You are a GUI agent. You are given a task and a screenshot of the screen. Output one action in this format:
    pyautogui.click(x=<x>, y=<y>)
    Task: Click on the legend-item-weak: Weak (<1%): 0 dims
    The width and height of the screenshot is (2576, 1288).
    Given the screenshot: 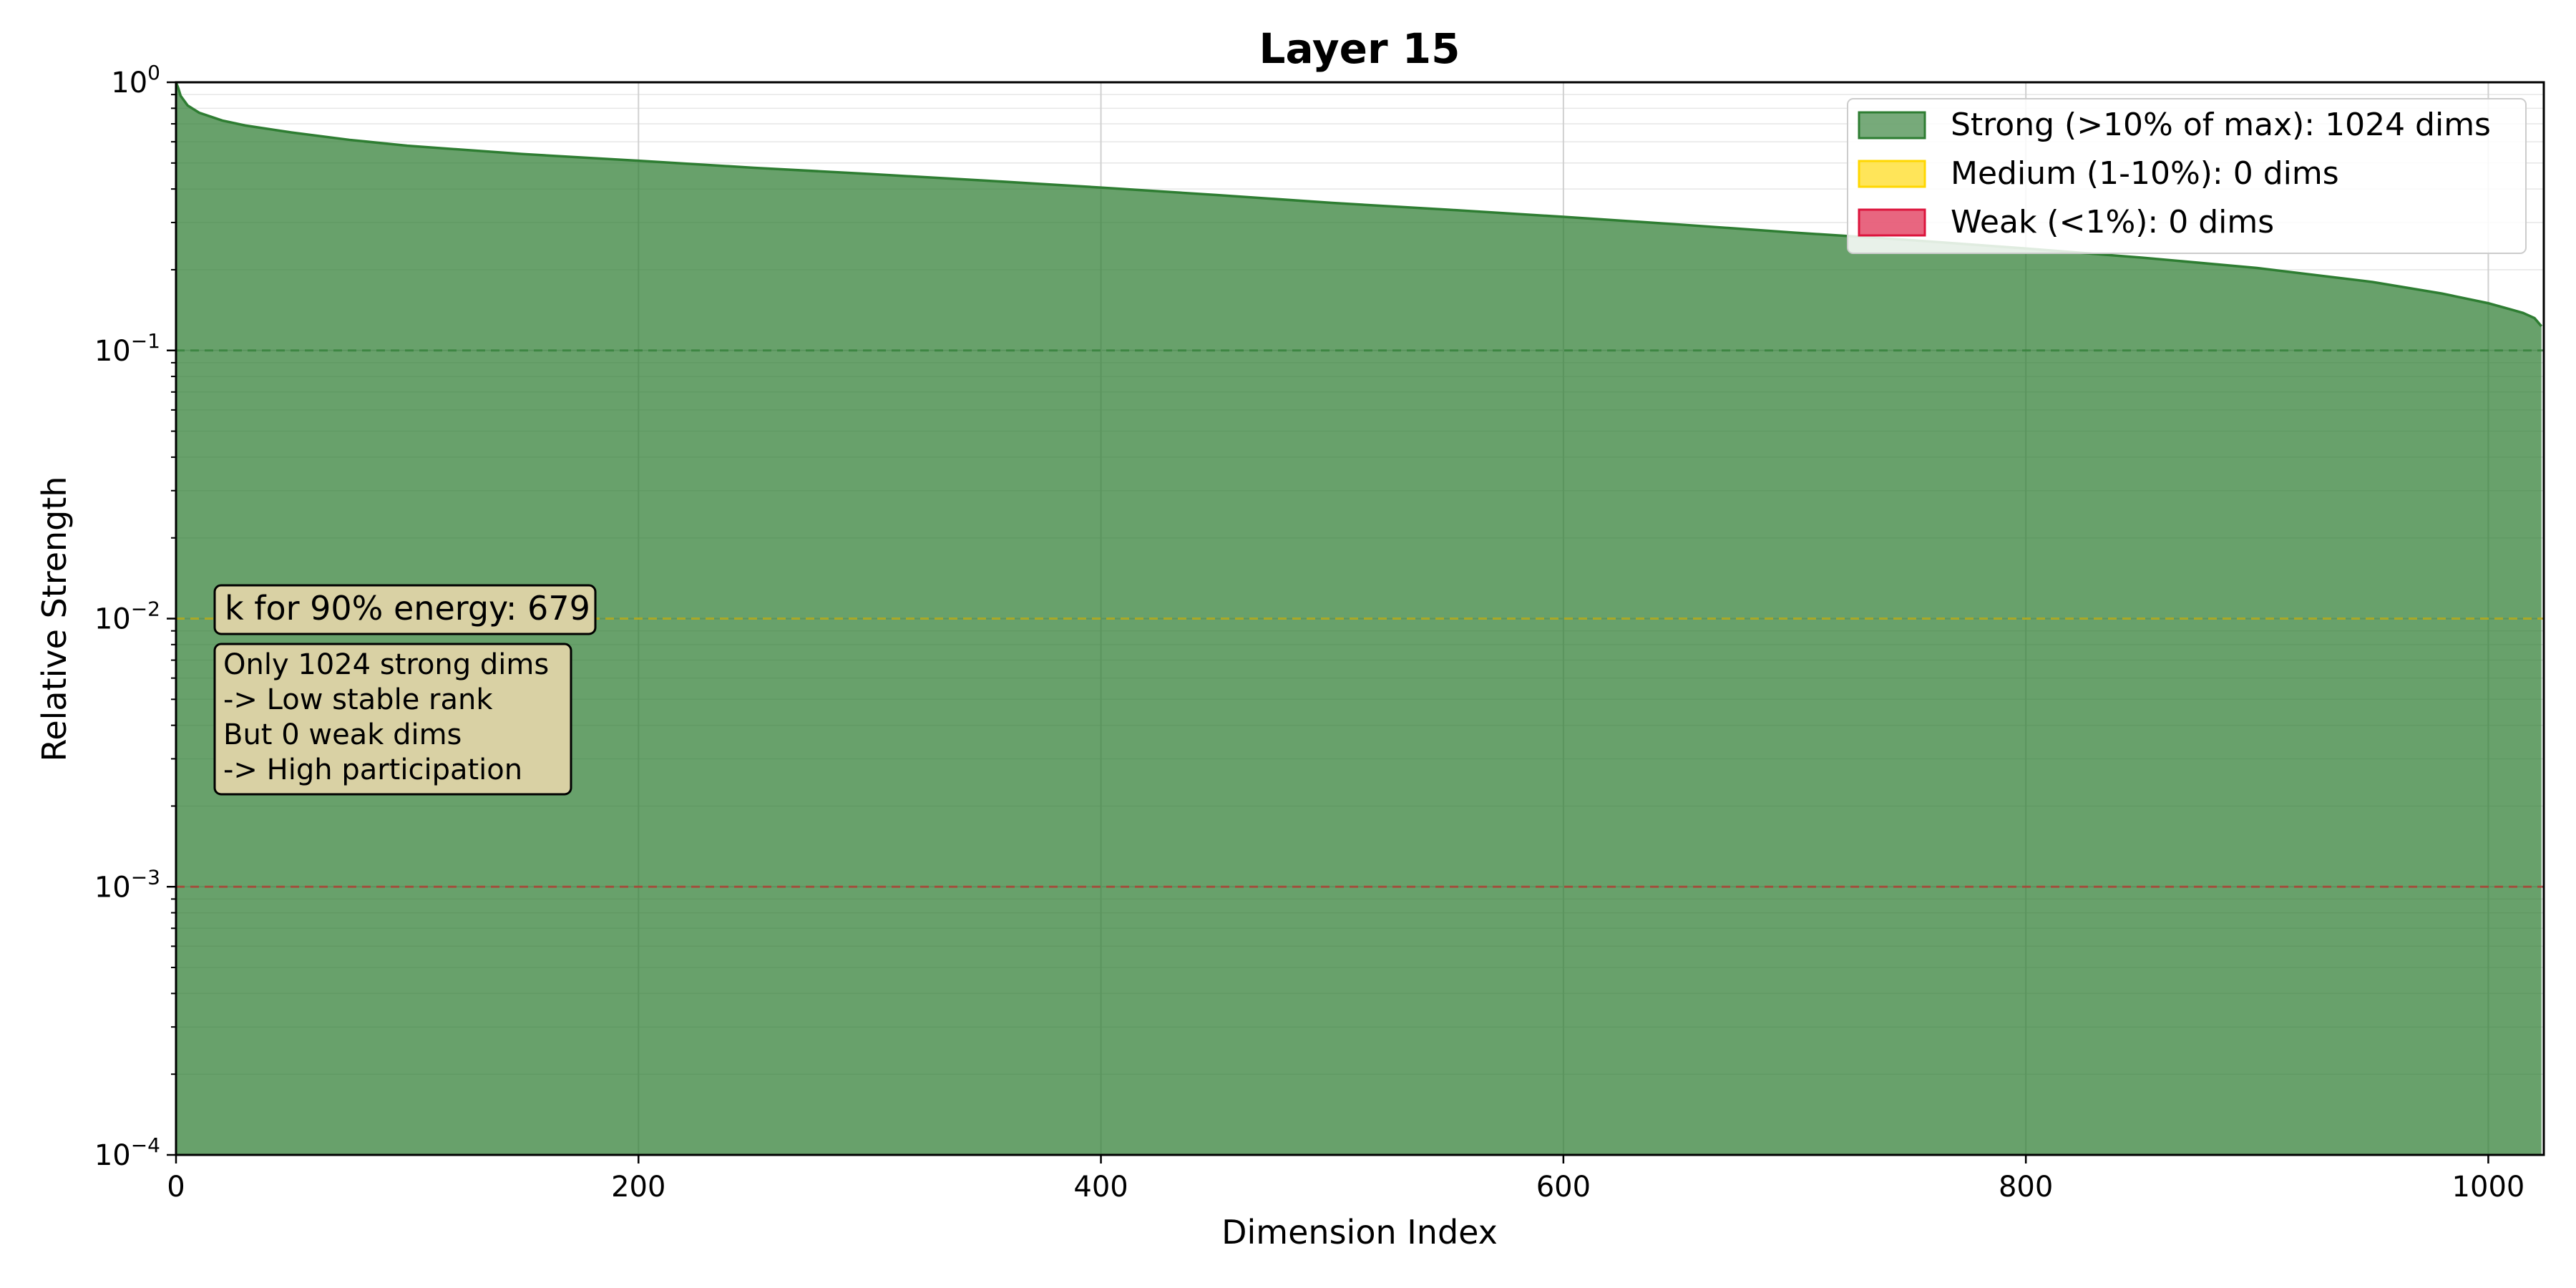 What is the action you would take?
    pyautogui.click(x=2066, y=222)
    